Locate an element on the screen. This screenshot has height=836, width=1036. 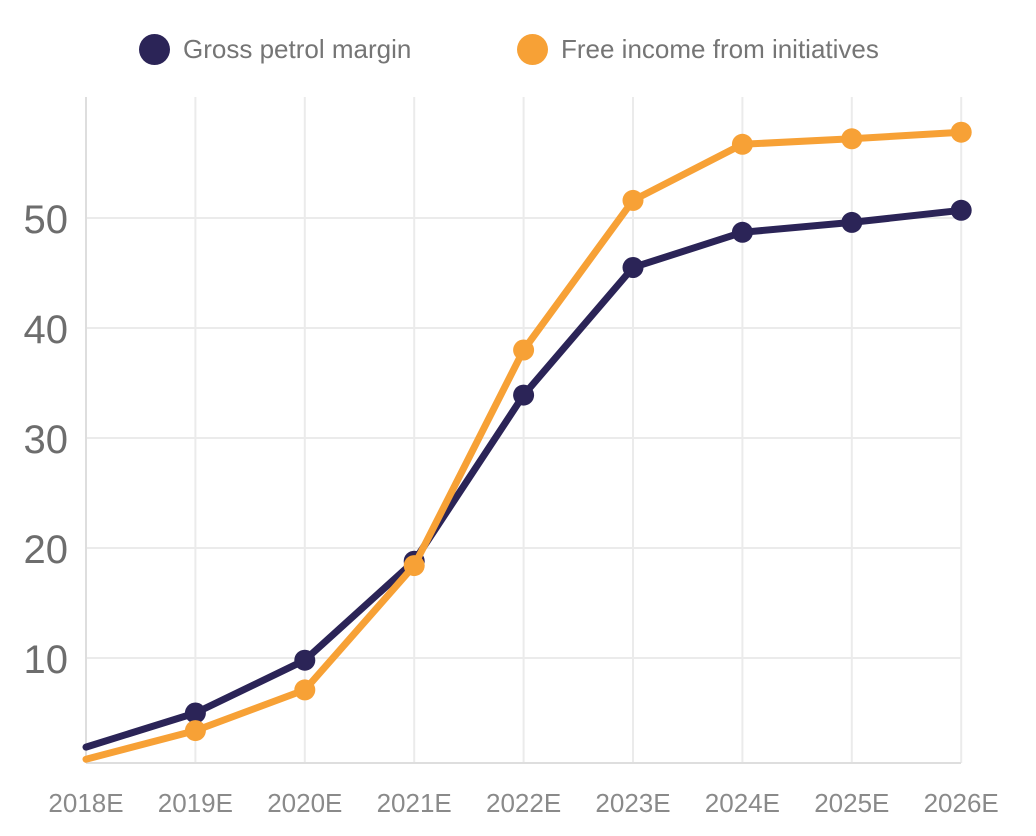
legend-label: Free income from initiatives is located at coordinates (720, 48).